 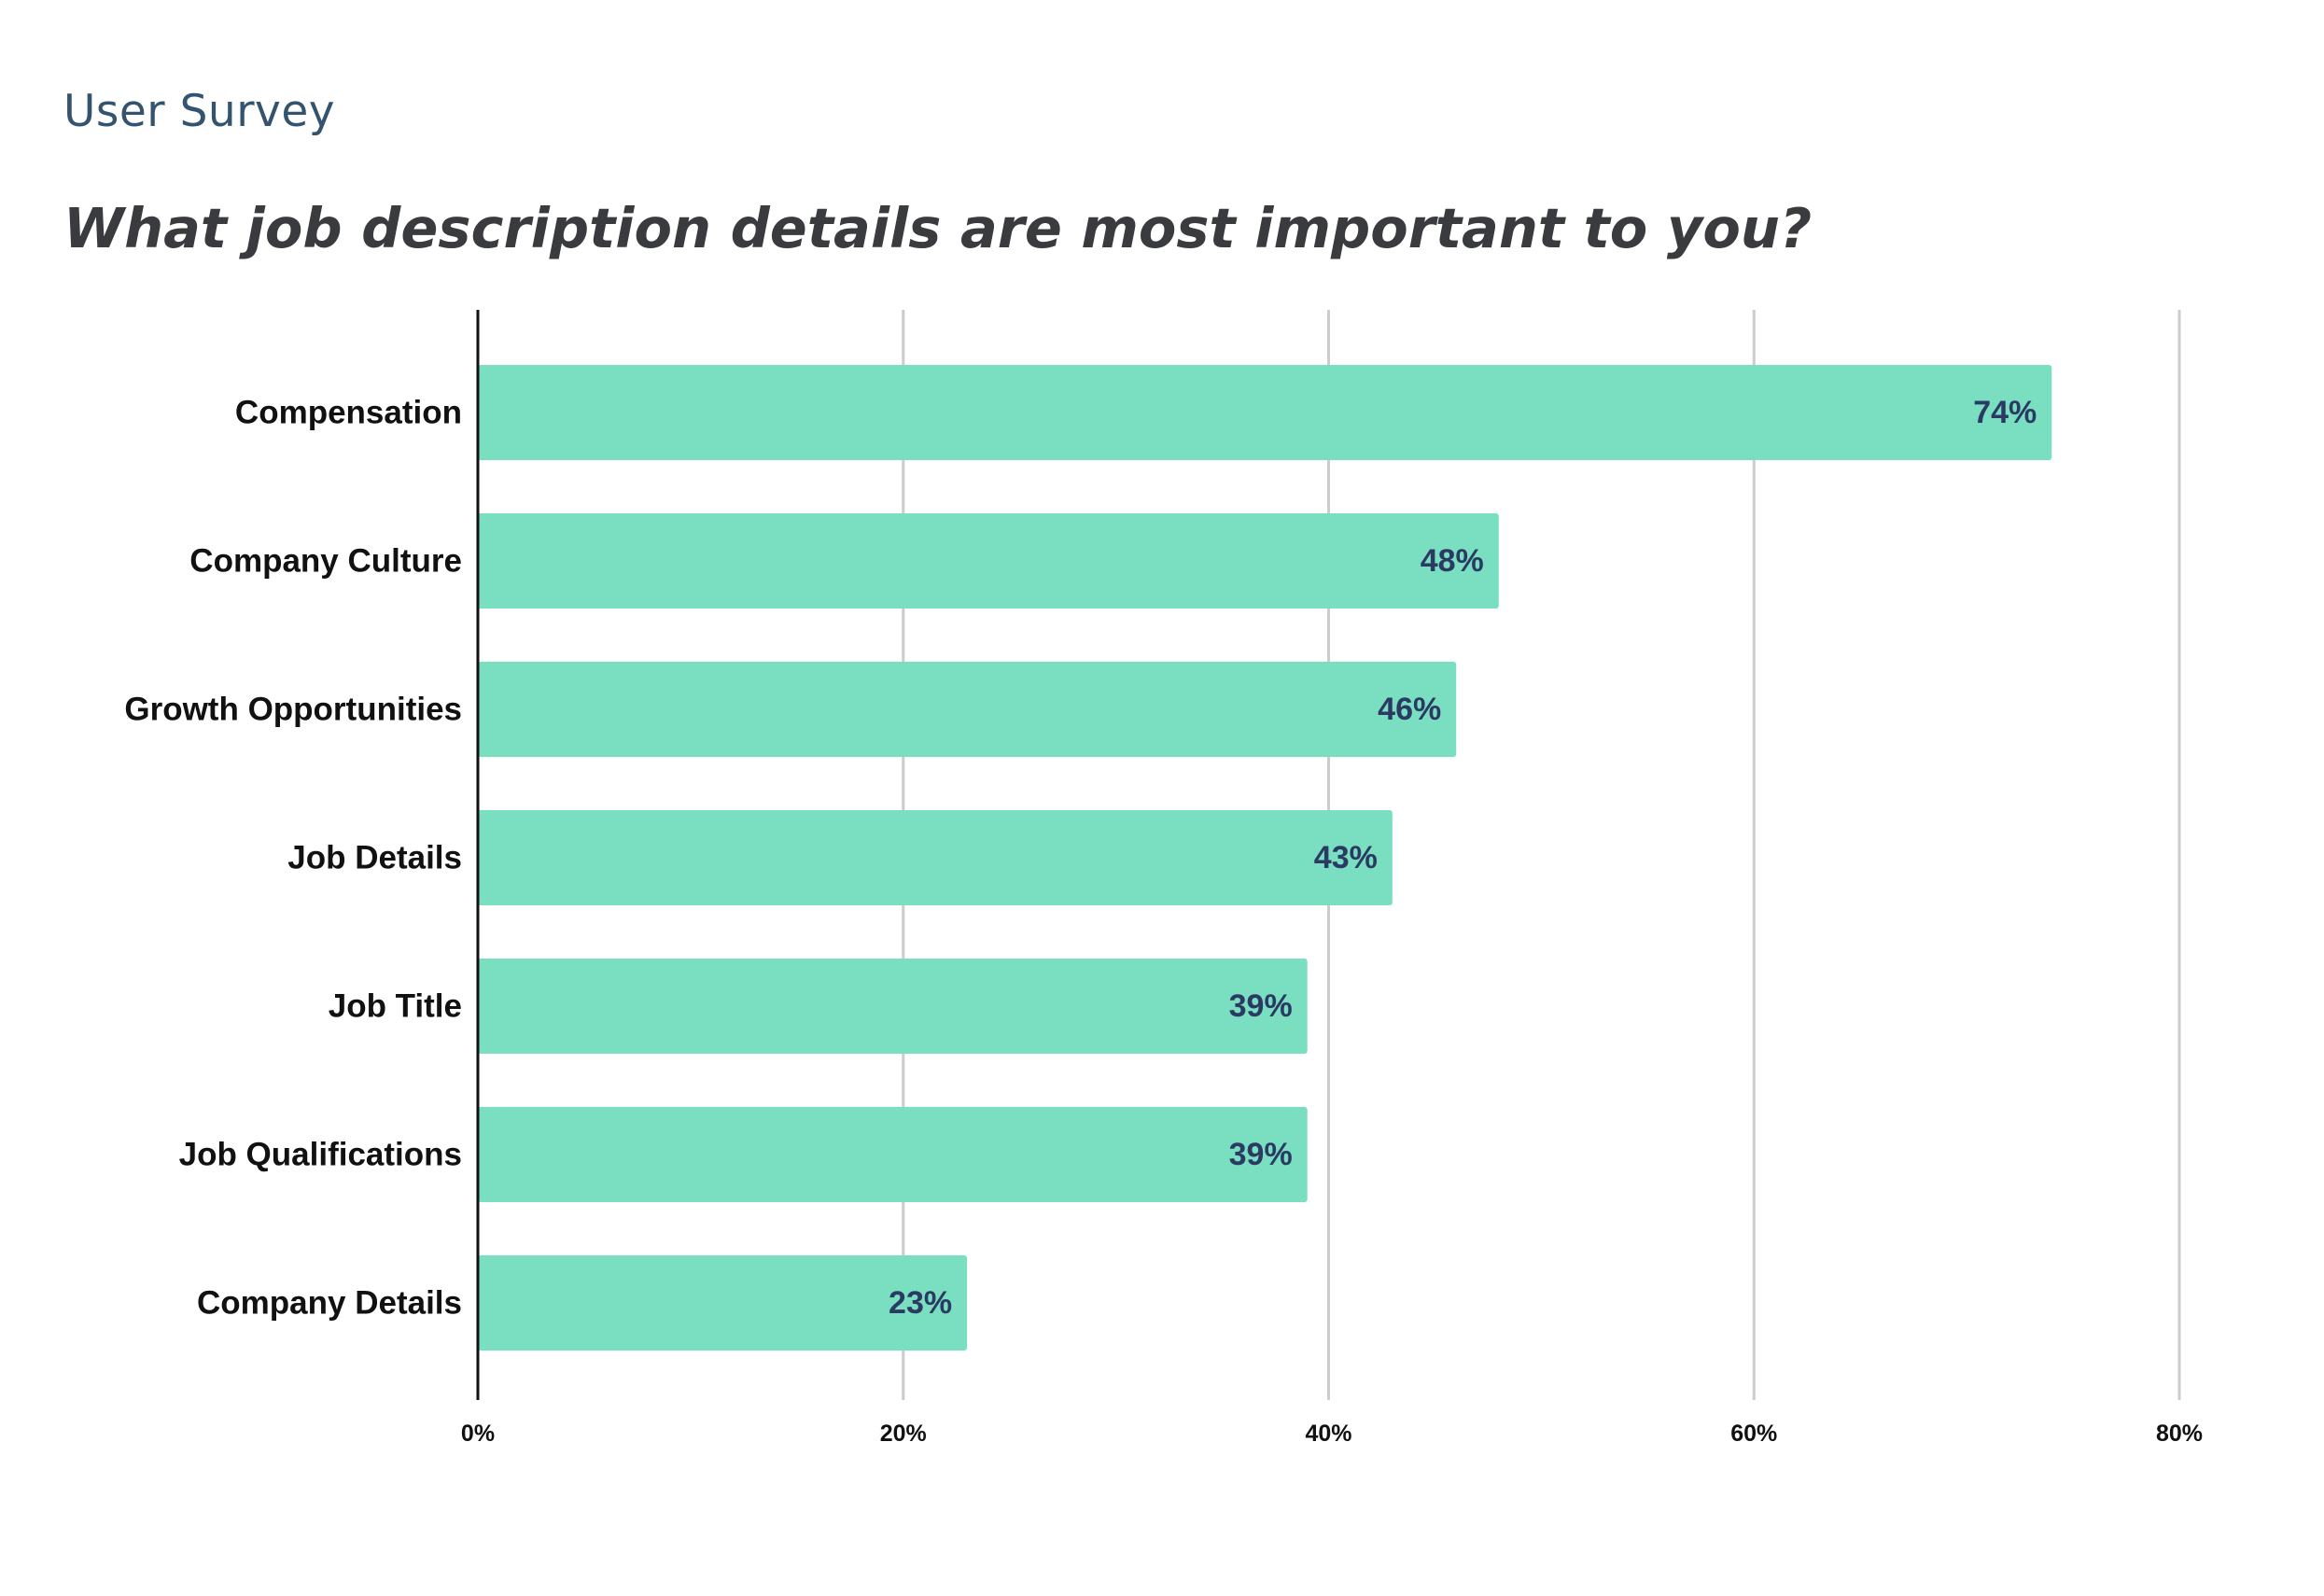 I want to click on x-tick-label: 40%, so click(x=1328, y=1434).